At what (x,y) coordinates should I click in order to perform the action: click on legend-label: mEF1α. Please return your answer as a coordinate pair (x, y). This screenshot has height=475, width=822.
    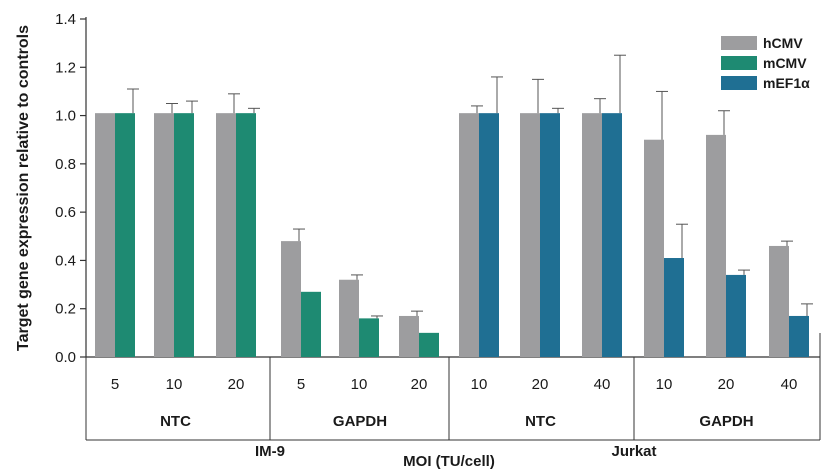
    Looking at the image, I should click on (786, 83).